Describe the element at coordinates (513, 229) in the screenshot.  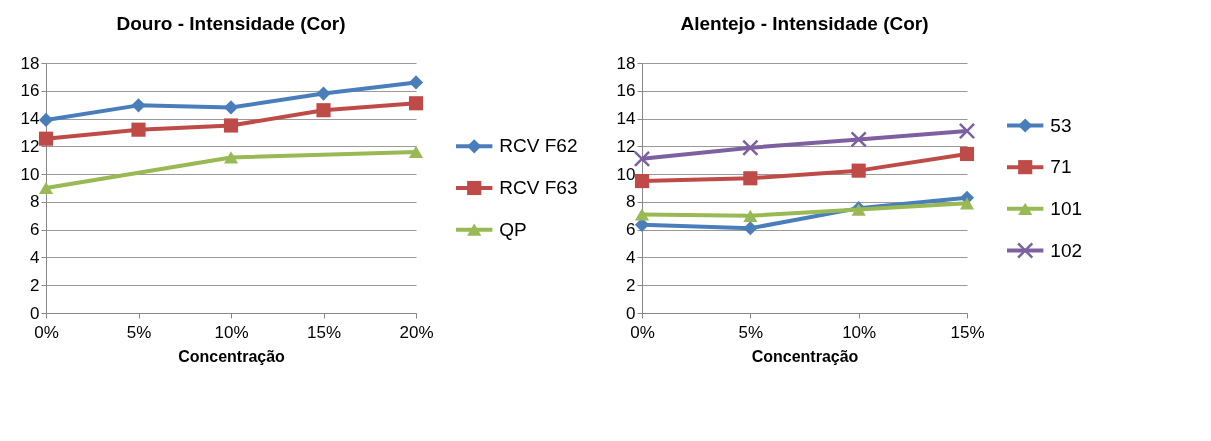
I see `legend-label: QP` at that location.